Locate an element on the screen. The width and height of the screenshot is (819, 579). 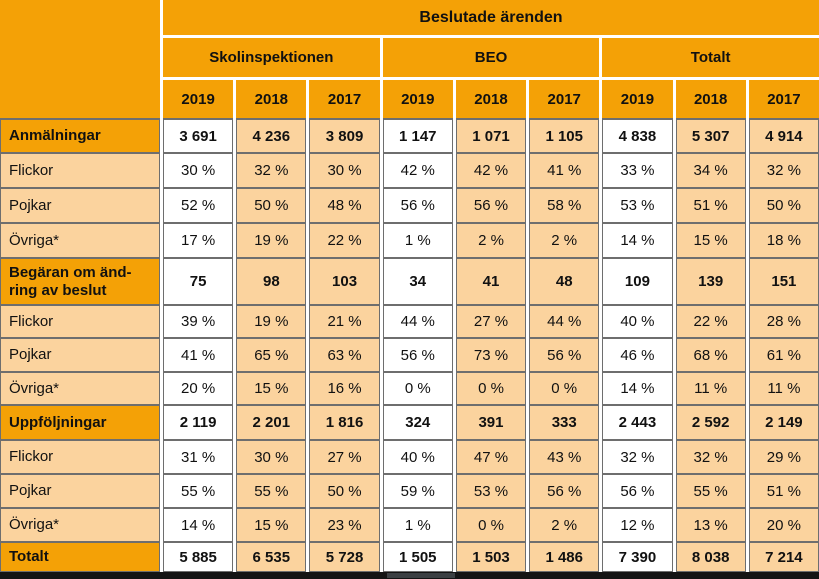
value-cell: 4 236 is located at coordinates (271, 135).